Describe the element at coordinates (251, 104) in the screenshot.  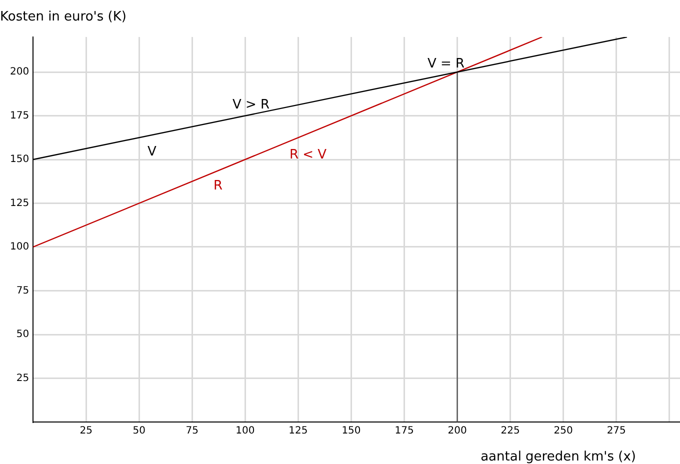
I see `annotation: V > R` at that location.